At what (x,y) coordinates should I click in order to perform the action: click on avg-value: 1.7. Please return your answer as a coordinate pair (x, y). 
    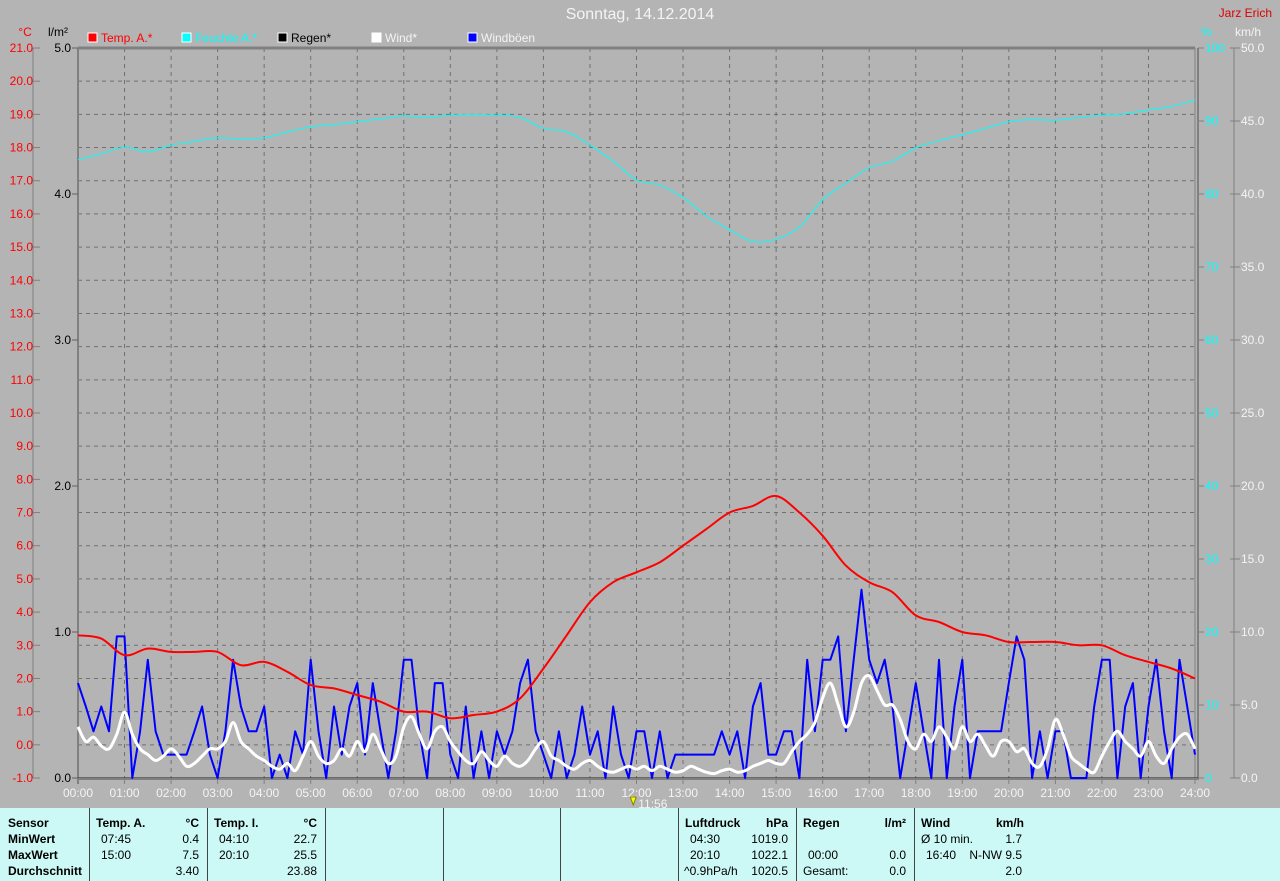
    Looking at the image, I should click on (1013, 839).